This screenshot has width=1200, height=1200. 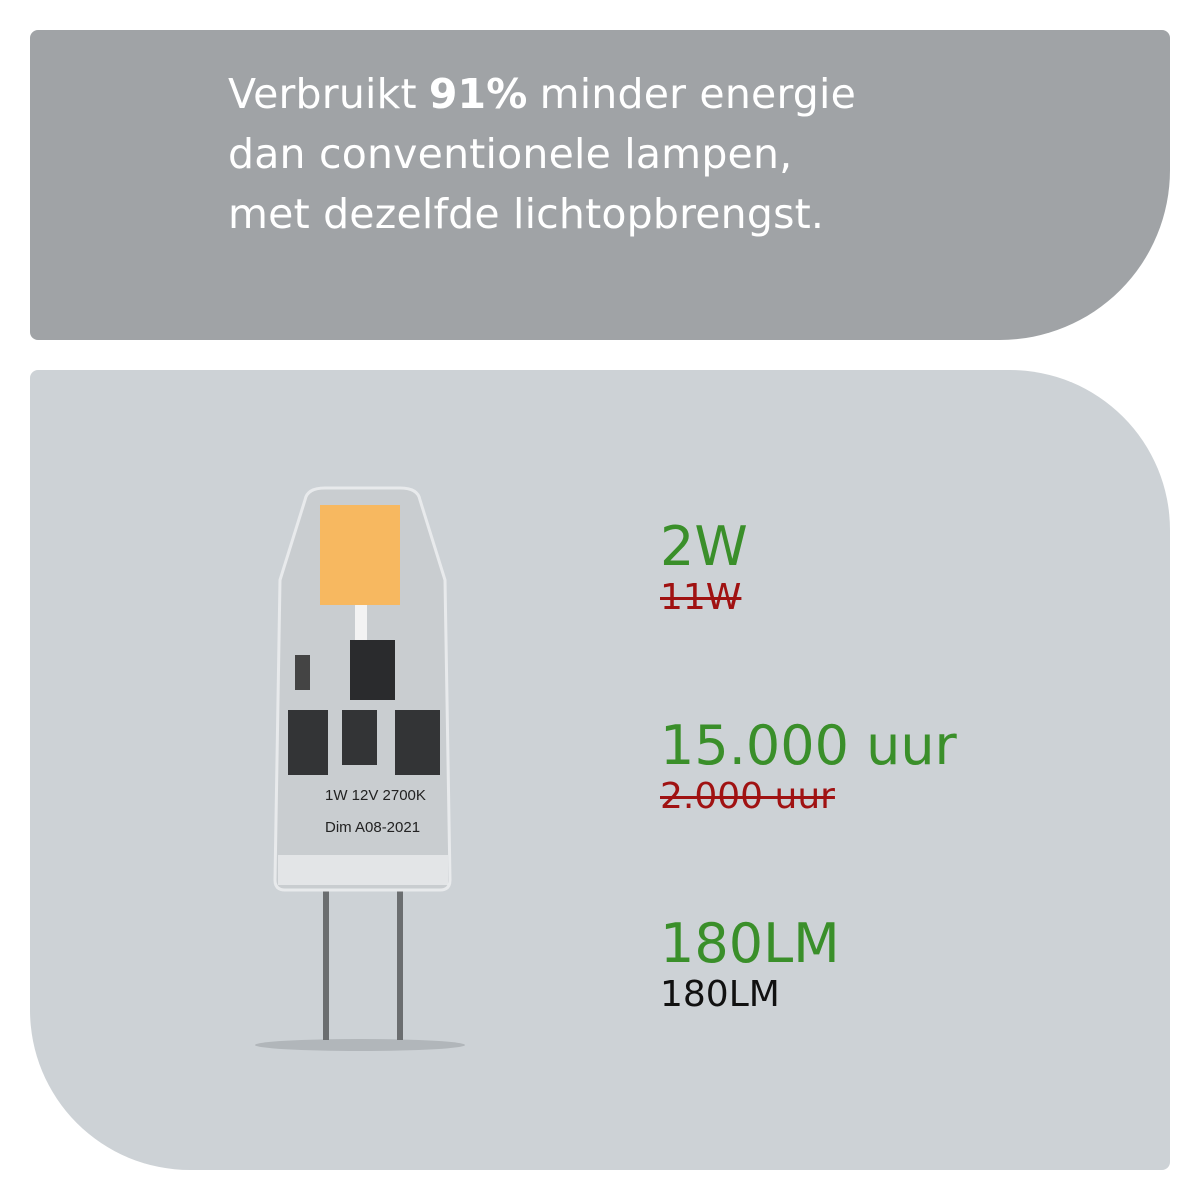 What do you see at coordinates (326, 960) in the screenshot?
I see `bulb-pin-left` at bounding box center [326, 960].